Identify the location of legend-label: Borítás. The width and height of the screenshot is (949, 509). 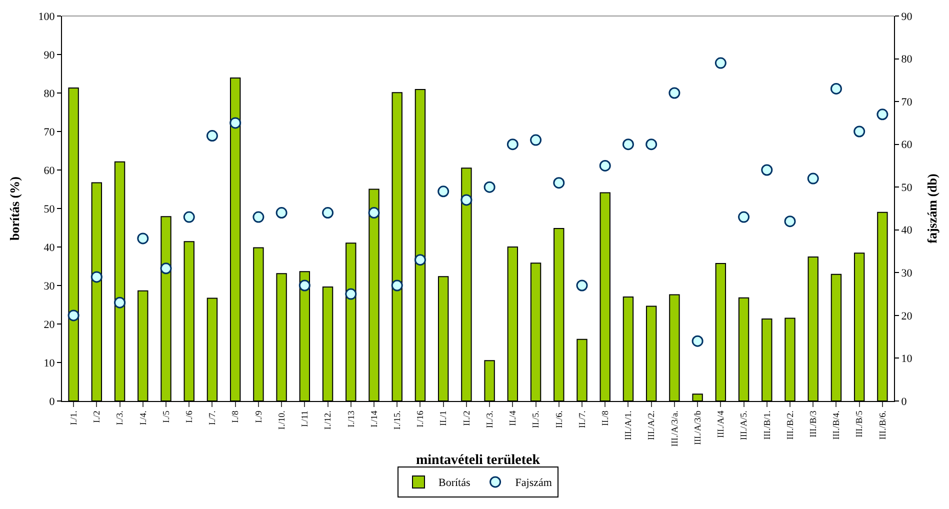
(454, 483).